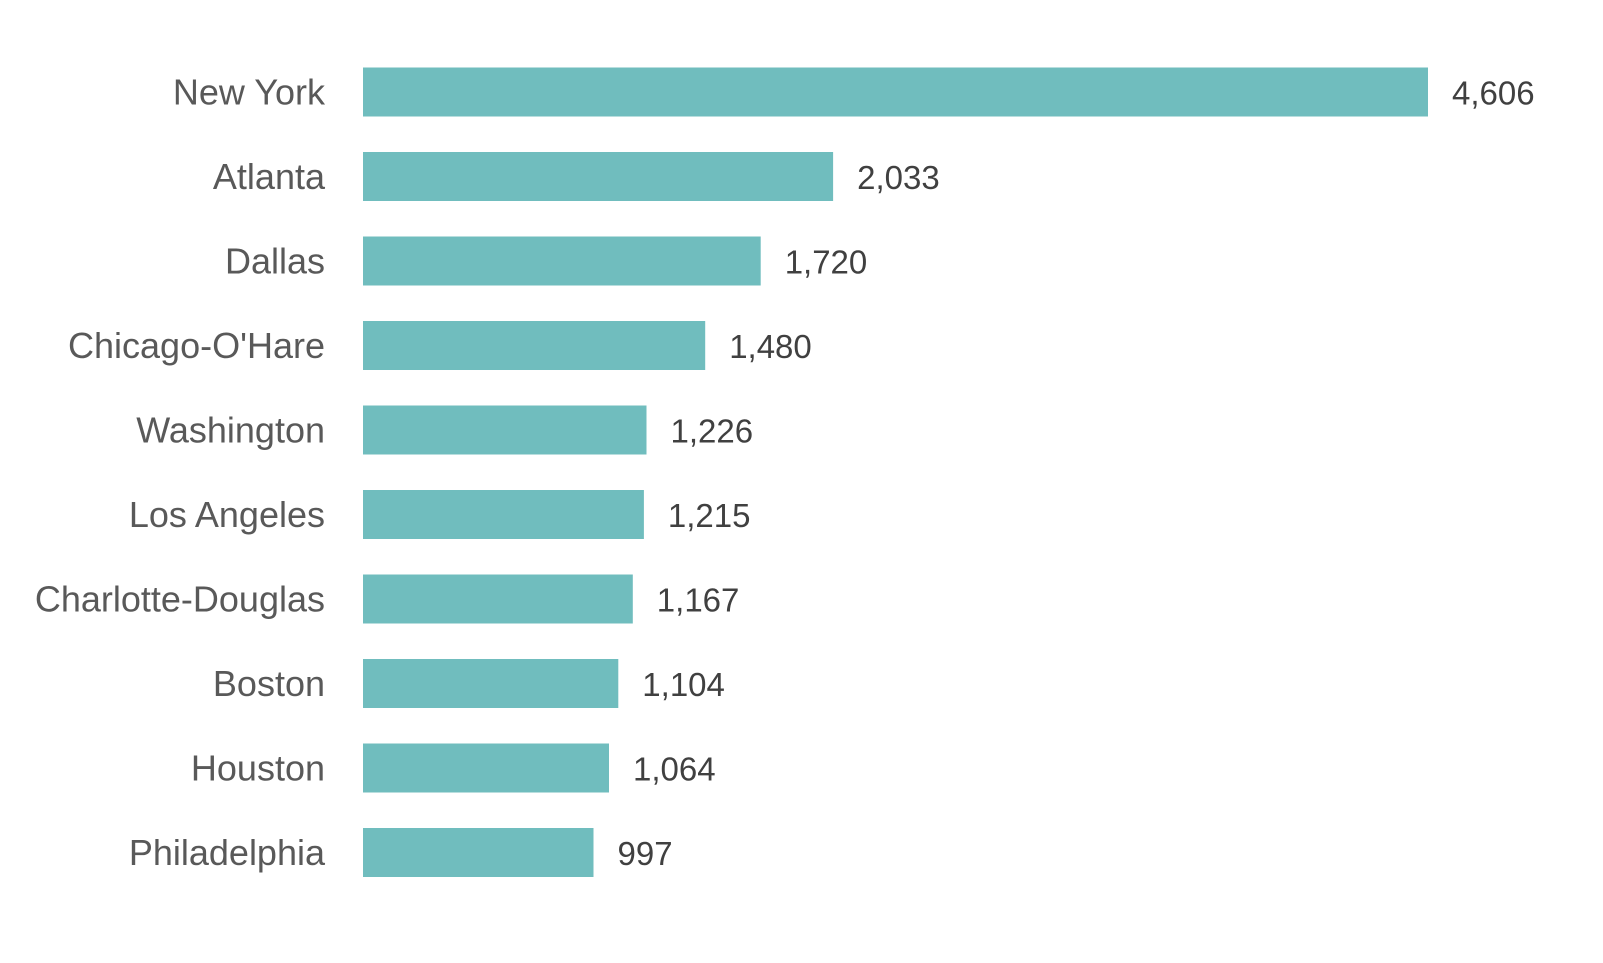 The width and height of the screenshot is (1603, 963). I want to click on value-label-8: 1,064, so click(674, 769).